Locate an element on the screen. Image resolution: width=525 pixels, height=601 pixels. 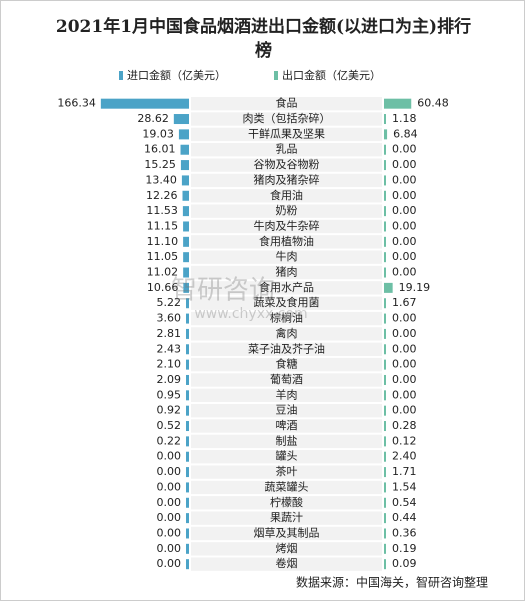
value-label: 60.48 is located at coordinates (433, 103).